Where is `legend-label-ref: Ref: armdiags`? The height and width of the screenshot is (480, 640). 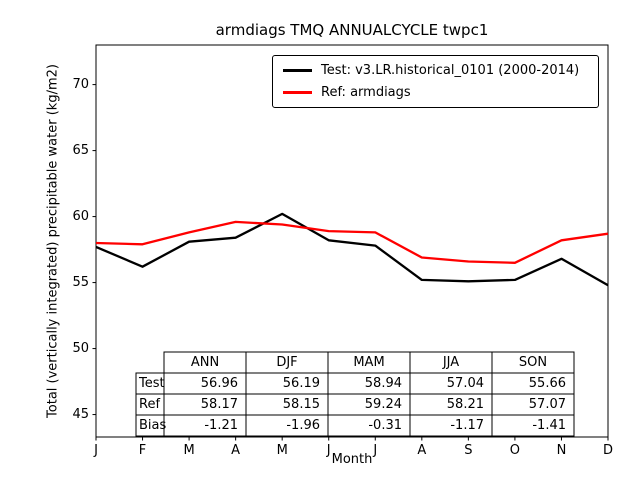 legend-label-ref: Ref: armdiags is located at coordinates (366, 92).